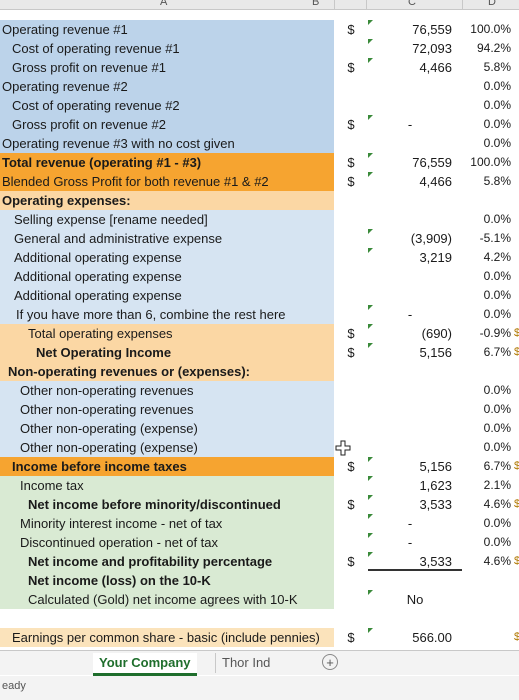 The width and height of the screenshot is (519, 700). What do you see at coordinates (412, 4) in the screenshot?
I see `column-header-c: C` at bounding box center [412, 4].